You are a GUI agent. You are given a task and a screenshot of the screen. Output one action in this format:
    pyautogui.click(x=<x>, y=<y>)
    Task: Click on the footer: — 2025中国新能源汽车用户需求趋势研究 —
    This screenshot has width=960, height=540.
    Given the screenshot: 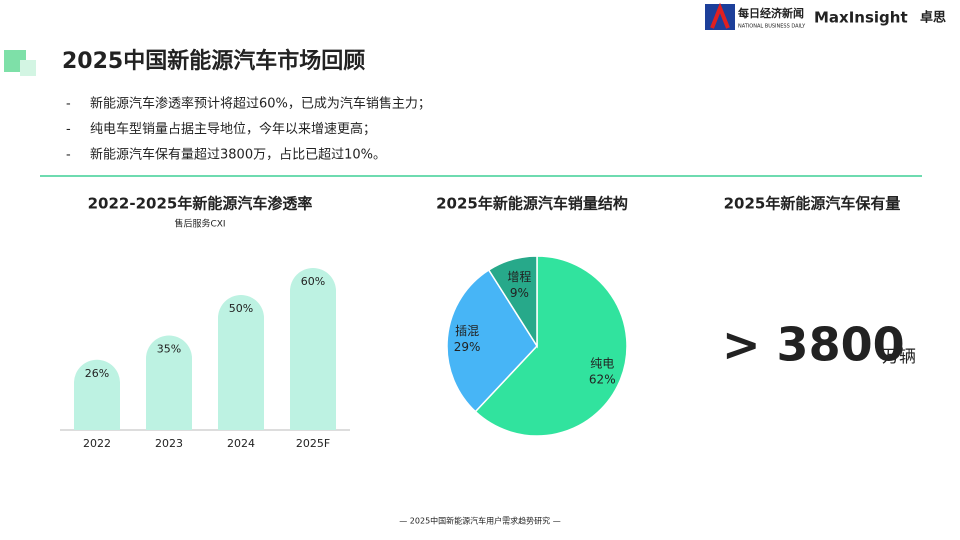 What is the action you would take?
    pyautogui.click(x=479, y=521)
    